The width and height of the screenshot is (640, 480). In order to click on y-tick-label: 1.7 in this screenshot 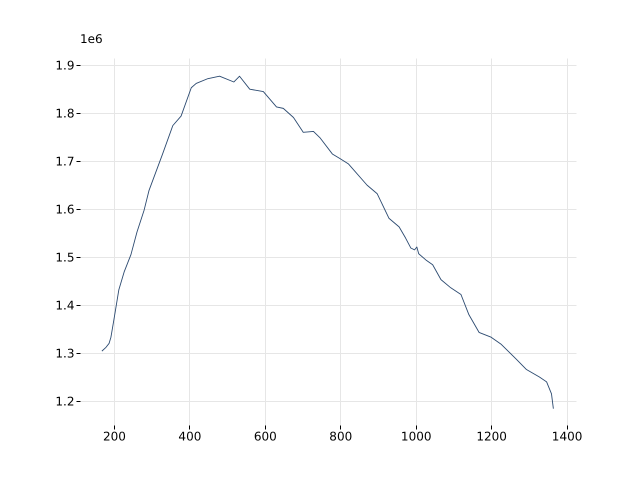, I will do `click(64, 161)`.